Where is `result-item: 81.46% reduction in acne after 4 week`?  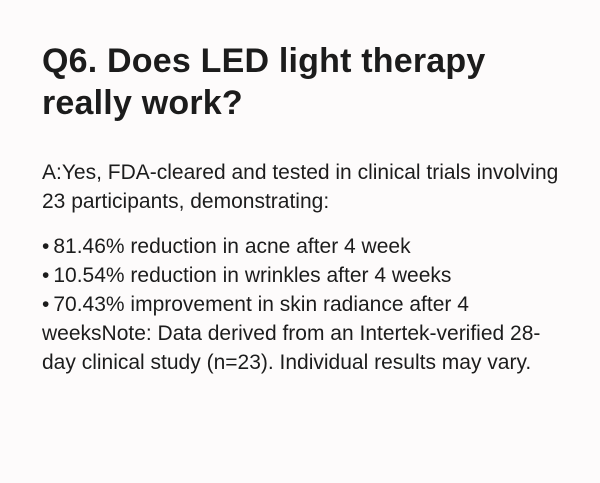
result-item: 81.46% reduction in acne after 4 week is located at coordinates (306, 246).